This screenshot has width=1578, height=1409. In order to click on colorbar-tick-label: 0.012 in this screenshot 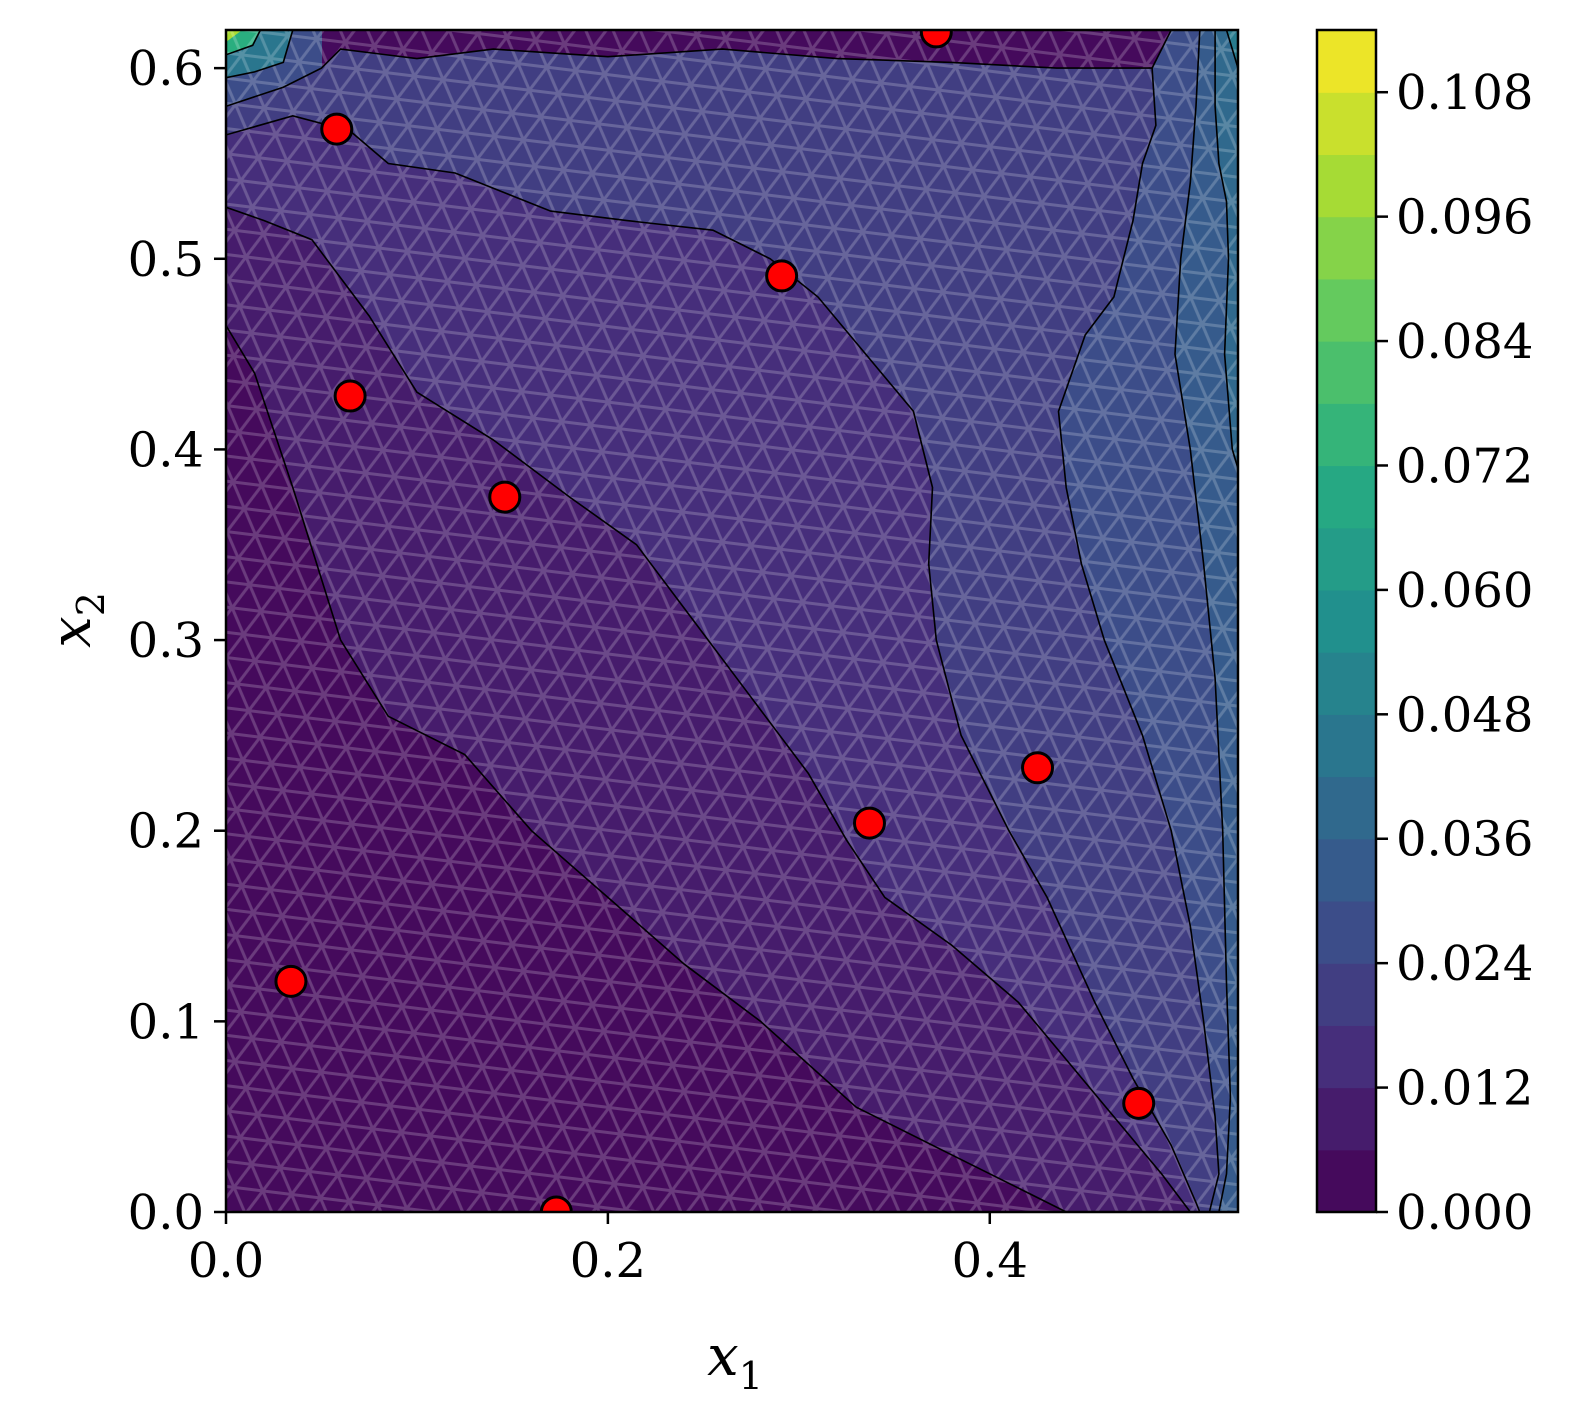, I will do `click(1464, 1089)`.